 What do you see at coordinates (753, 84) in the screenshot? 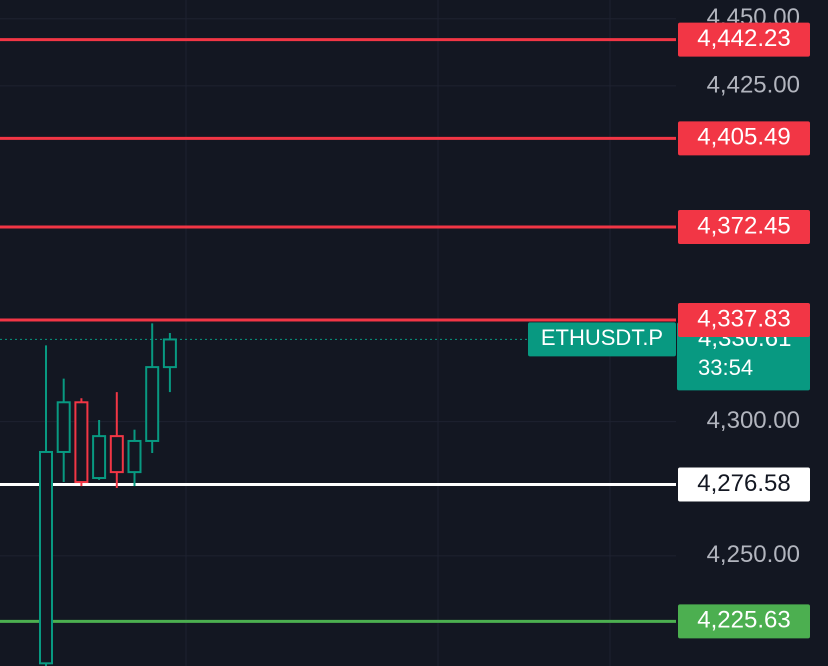
I see `y-tick-label: 4,425.00` at bounding box center [753, 84].